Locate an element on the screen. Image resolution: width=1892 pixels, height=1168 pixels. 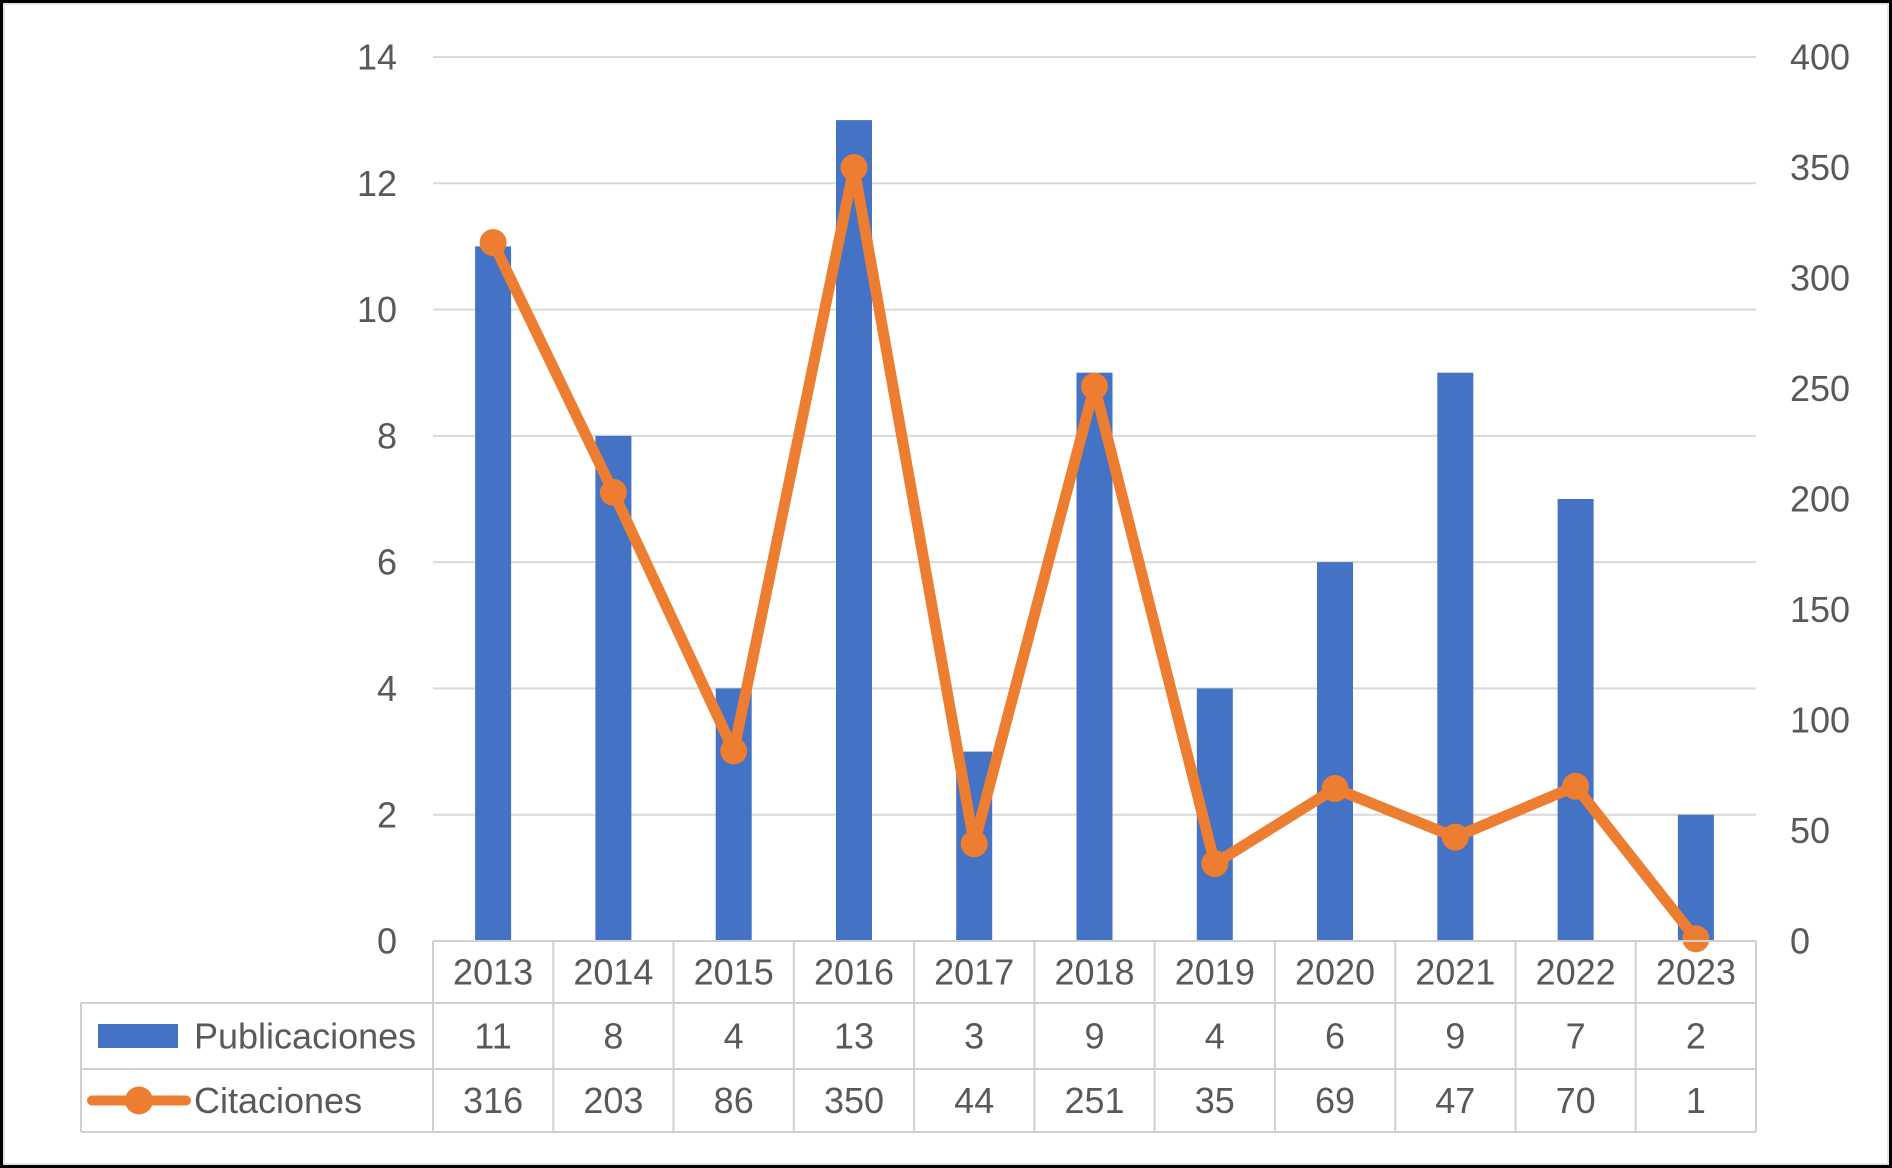
table-cell-citaciones-2023: 1 is located at coordinates (1696, 1100).